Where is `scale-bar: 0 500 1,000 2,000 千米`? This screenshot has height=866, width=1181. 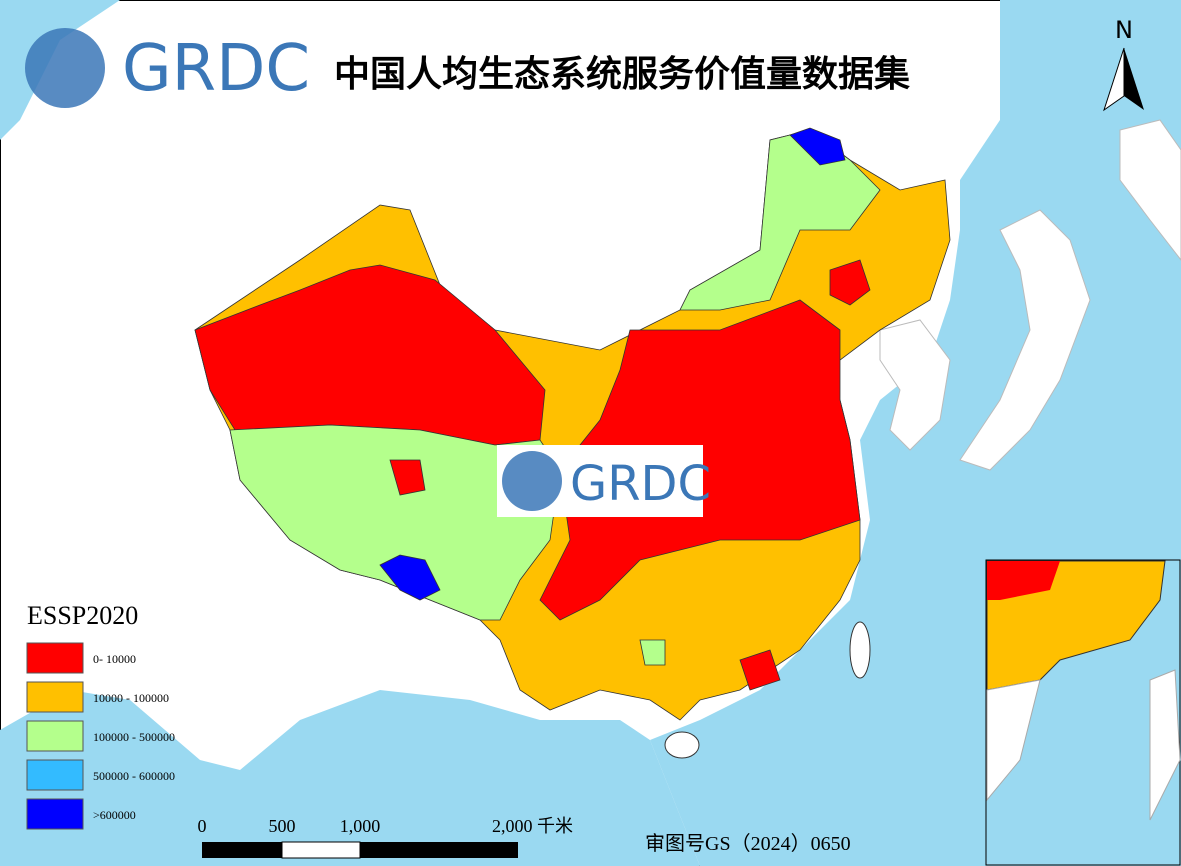
scale-bar: 0 500 1,000 2,000 千米 is located at coordinates (385, 837).